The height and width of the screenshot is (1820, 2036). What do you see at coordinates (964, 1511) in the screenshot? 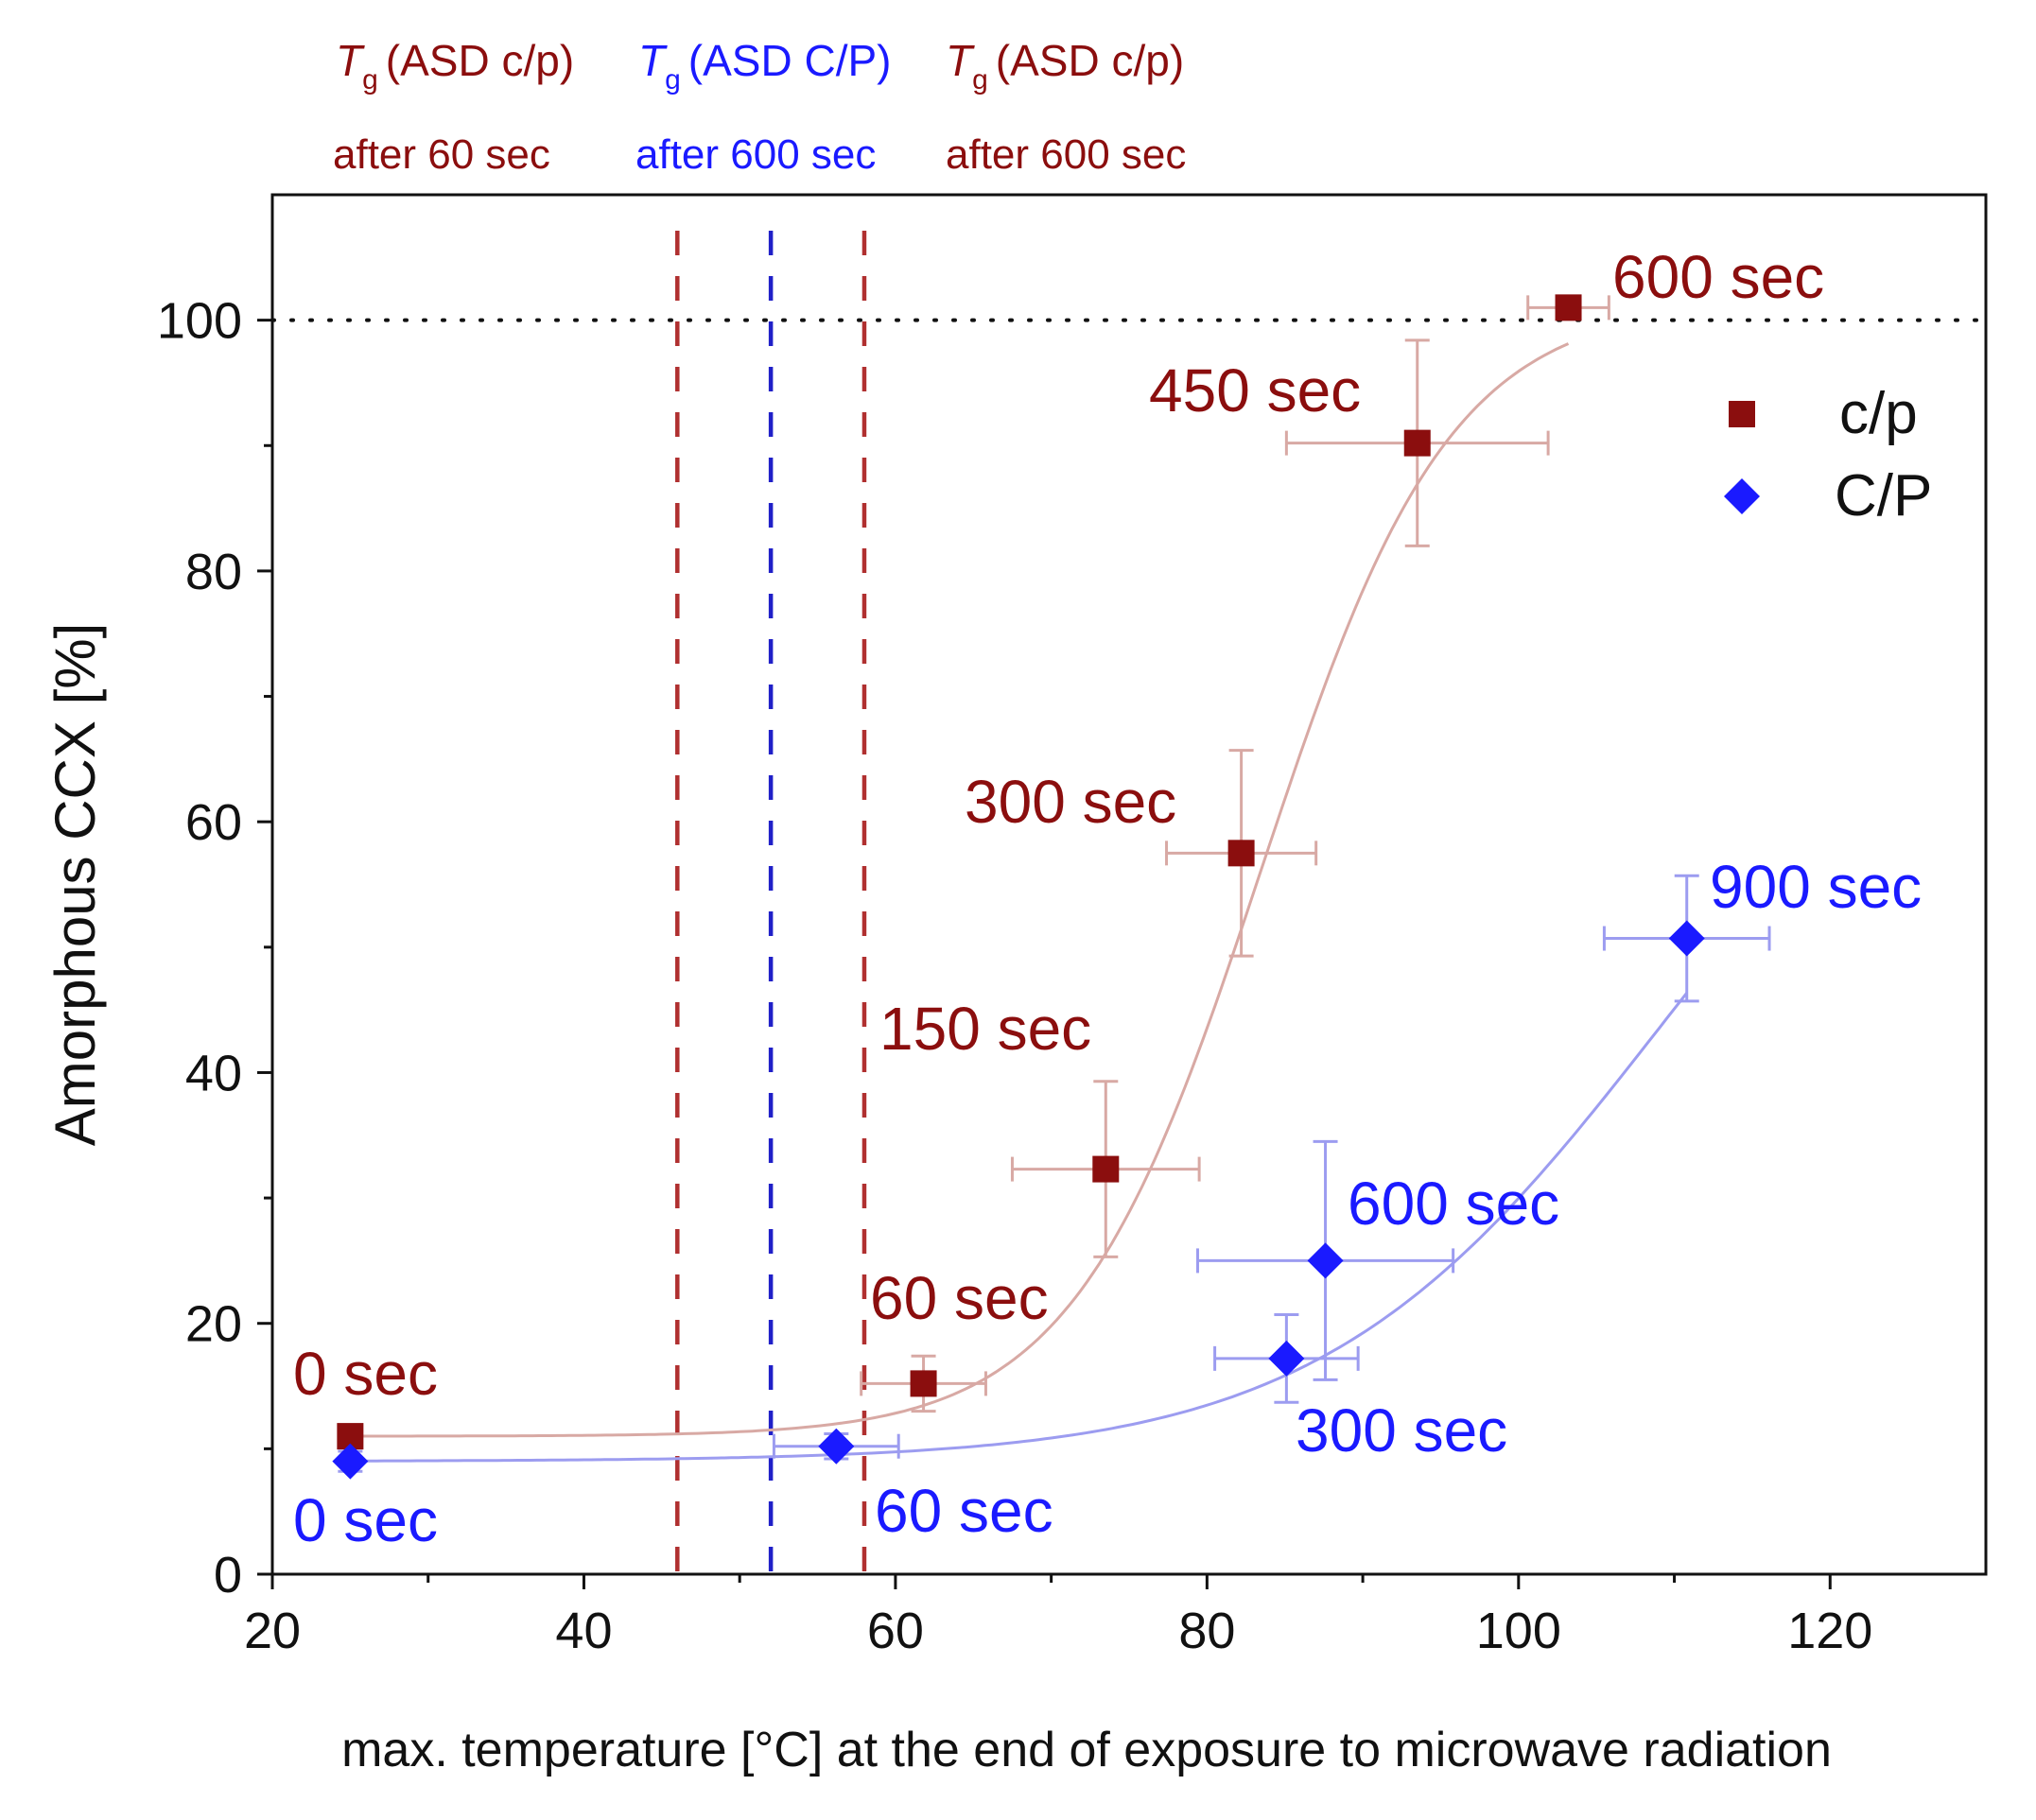
I see `point-label-C/P-1: 60 sec` at bounding box center [964, 1511].